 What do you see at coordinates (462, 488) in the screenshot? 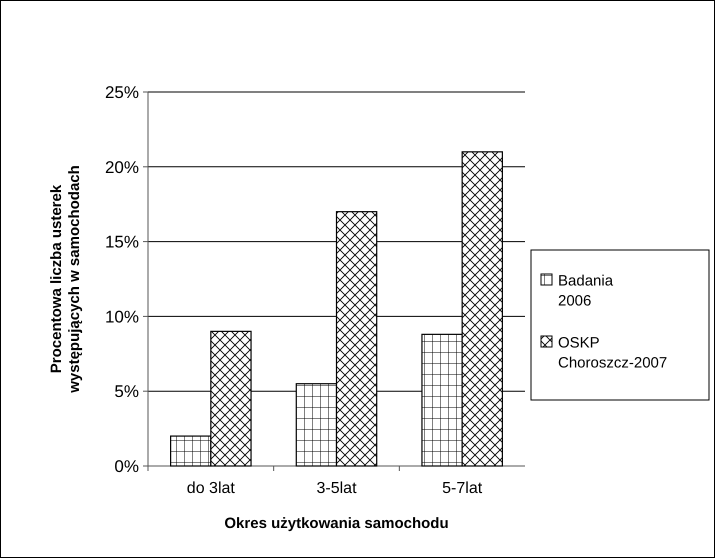
I see `x-tick-label: 5-7lat` at bounding box center [462, 488].